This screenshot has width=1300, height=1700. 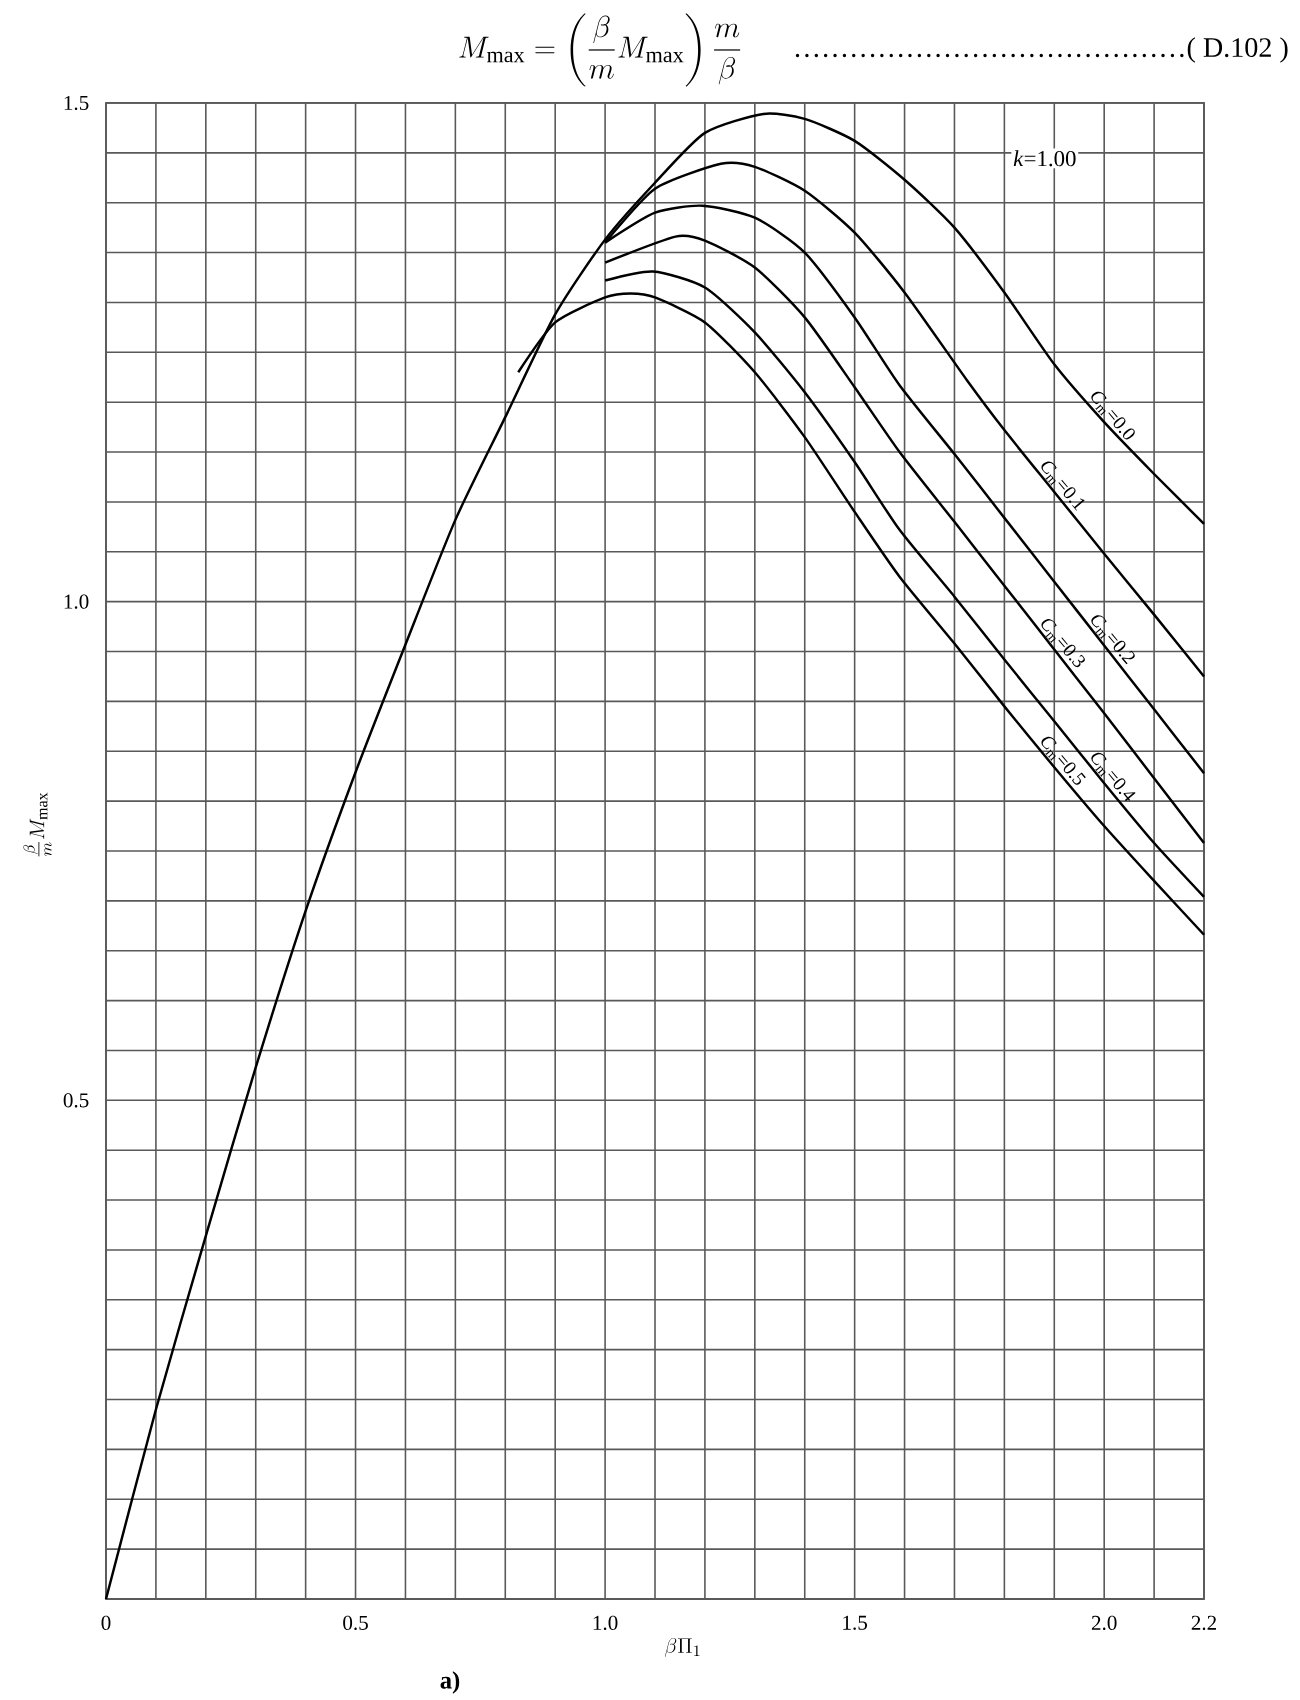 I want to click on text: C$_{m}$=0.3, so click(x=1063, y=643).